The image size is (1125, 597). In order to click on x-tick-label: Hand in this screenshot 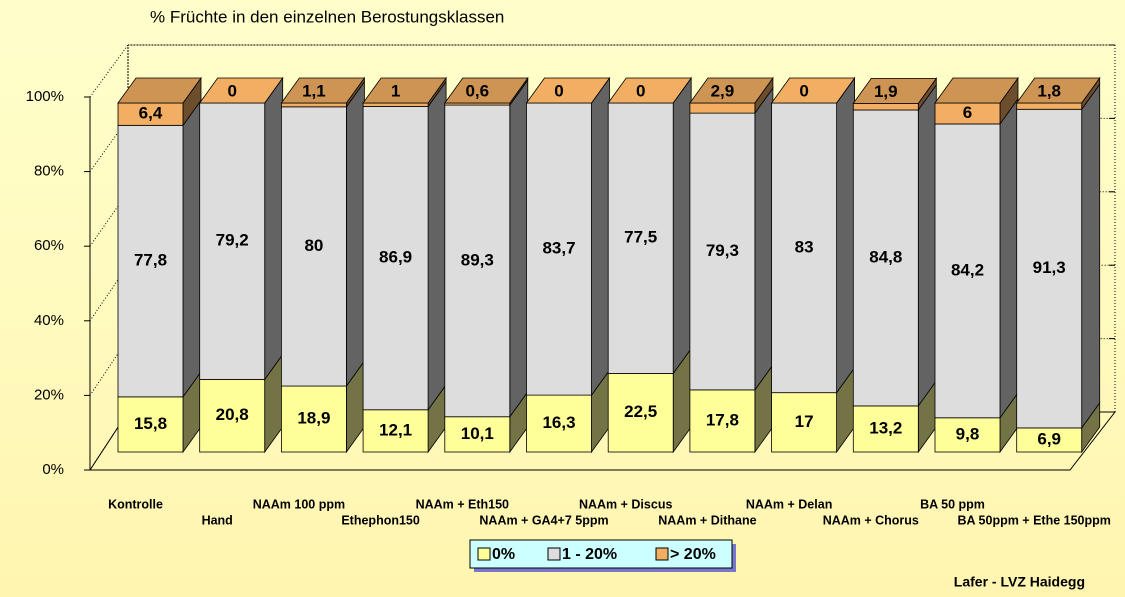, I will do `click(217, 520)`.